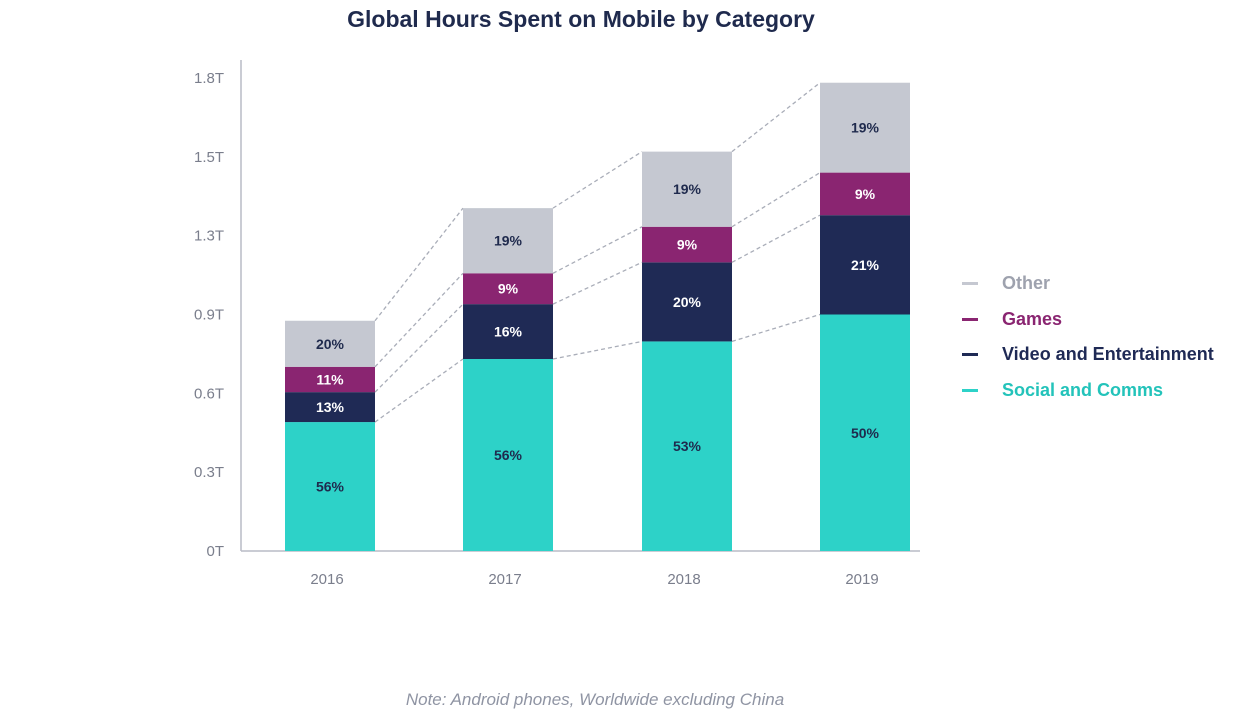  What do you see at coordinates (215, 551) in the screenshot?
I see `y-tick-label: 0T` at bounding box center [215, 551].